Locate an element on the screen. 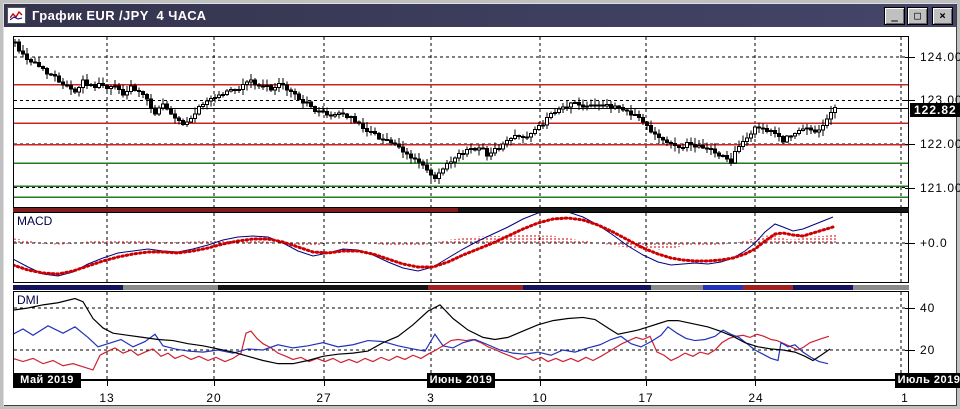 The width and height of the screenshot is (960, 409). time-tick-label: 10 is located at coordinates (540, 398).